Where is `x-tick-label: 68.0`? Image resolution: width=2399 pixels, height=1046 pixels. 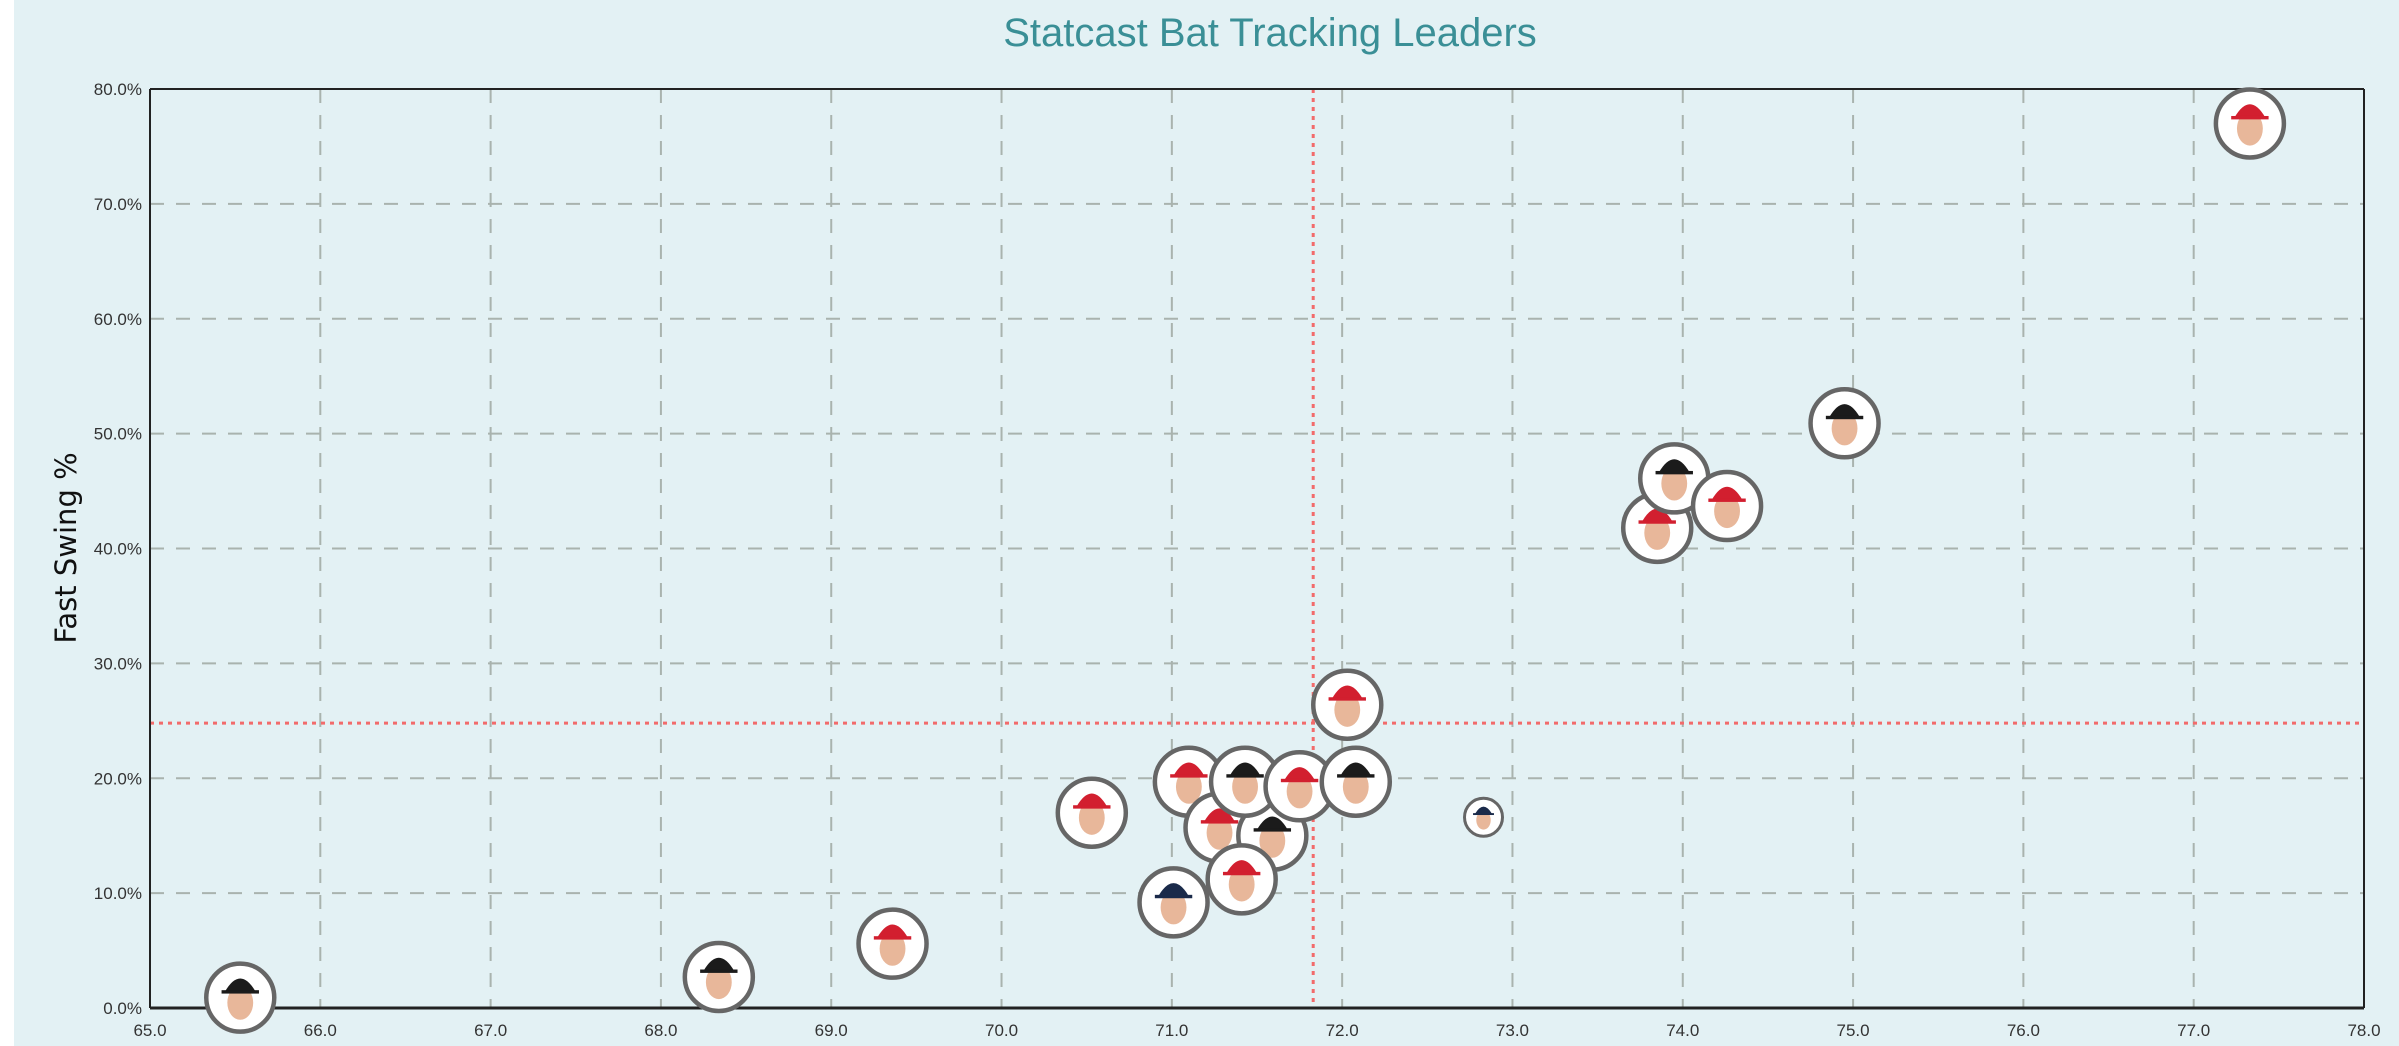 x-tick-label: 68.0 is located at coordinates (660, 1030).